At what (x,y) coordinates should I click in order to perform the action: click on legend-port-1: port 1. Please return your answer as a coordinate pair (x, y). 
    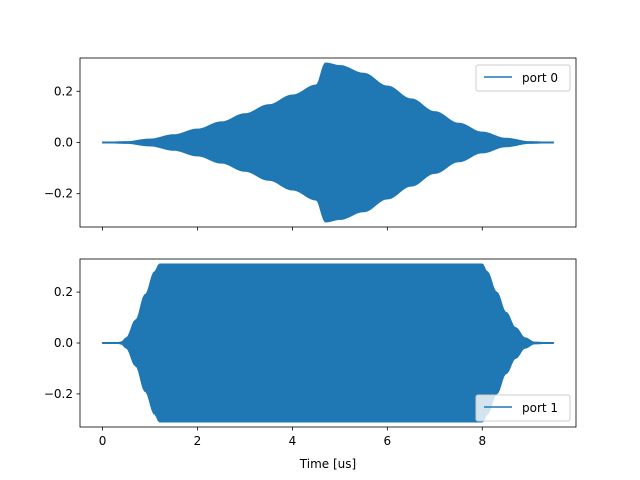
    Looking at the image, I should click on (523, 408).